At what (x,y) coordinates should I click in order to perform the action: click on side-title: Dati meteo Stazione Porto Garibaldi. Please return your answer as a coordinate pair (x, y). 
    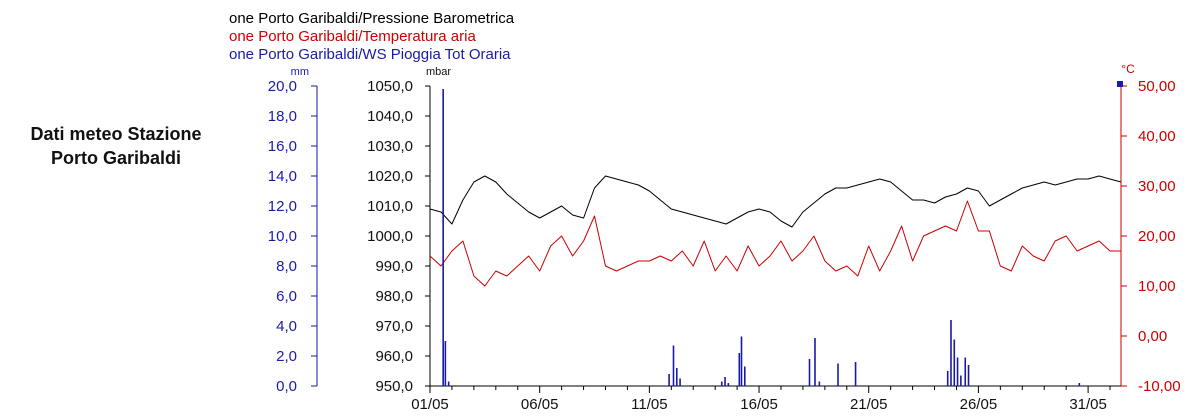
    Looking at the image, I should click on (116, 146).